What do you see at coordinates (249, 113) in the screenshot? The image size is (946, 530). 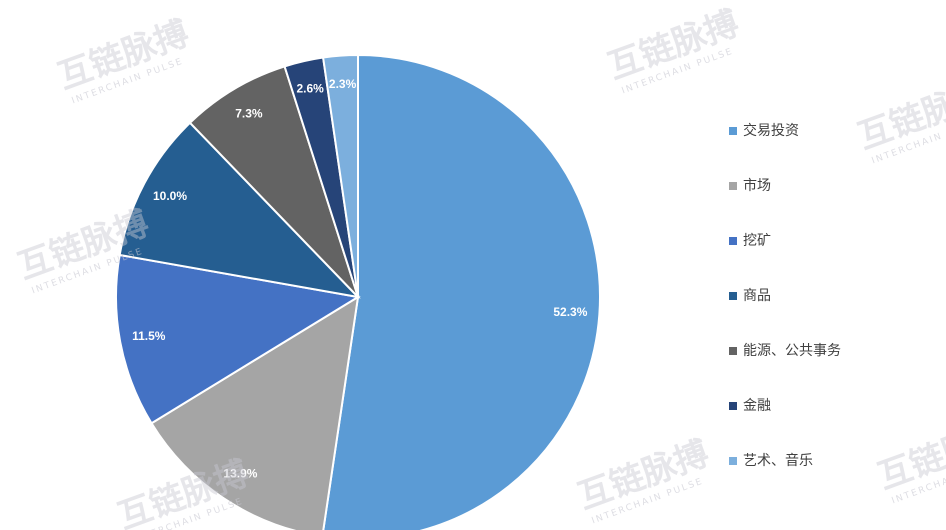 I see `data-label: 7.3%` at bounding box center [249, 113].